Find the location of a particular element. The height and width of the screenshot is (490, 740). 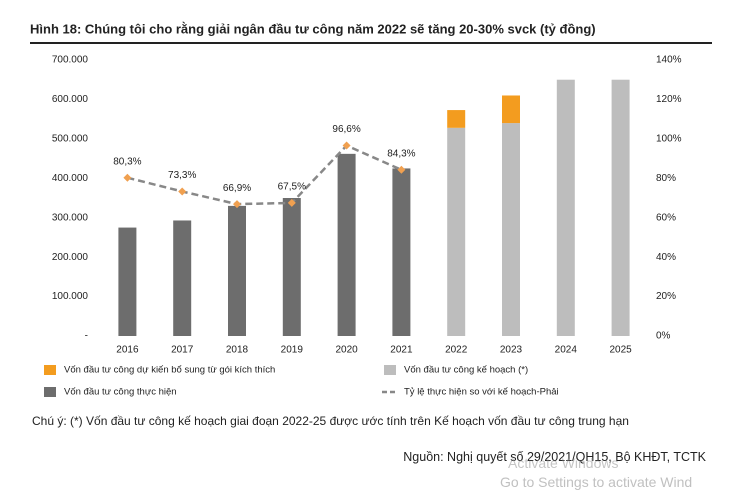

y2-tick-label: 80% is located at coordinates (666, 178).